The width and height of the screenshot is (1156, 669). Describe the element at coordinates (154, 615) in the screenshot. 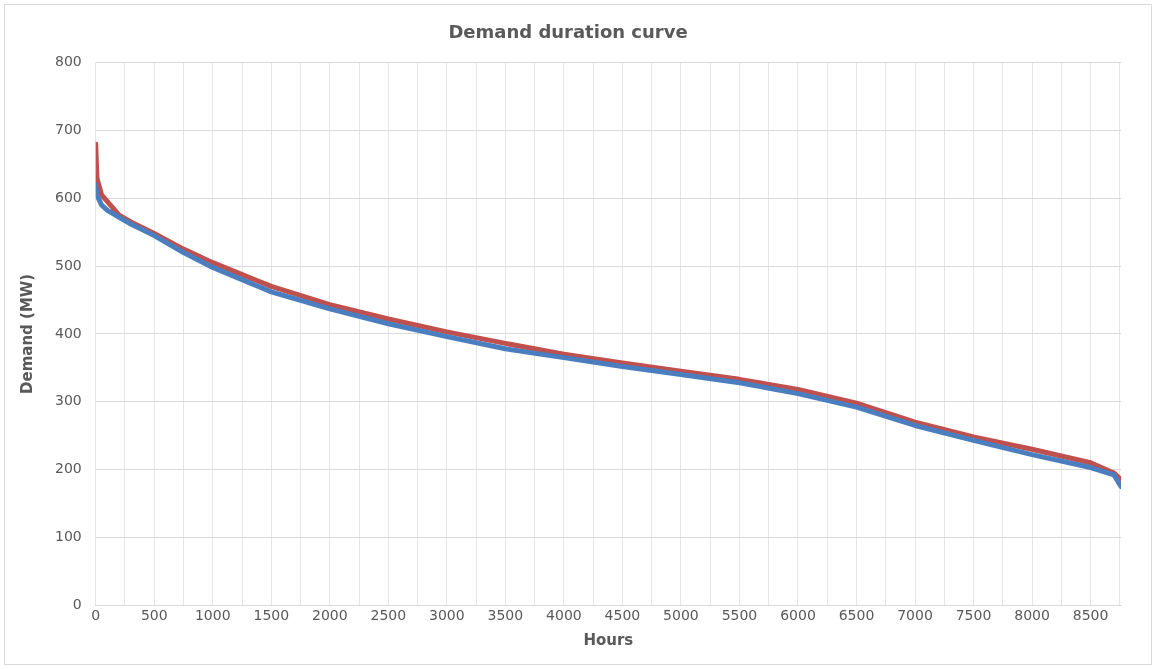

I see `x-tick-label: 500` at that location.